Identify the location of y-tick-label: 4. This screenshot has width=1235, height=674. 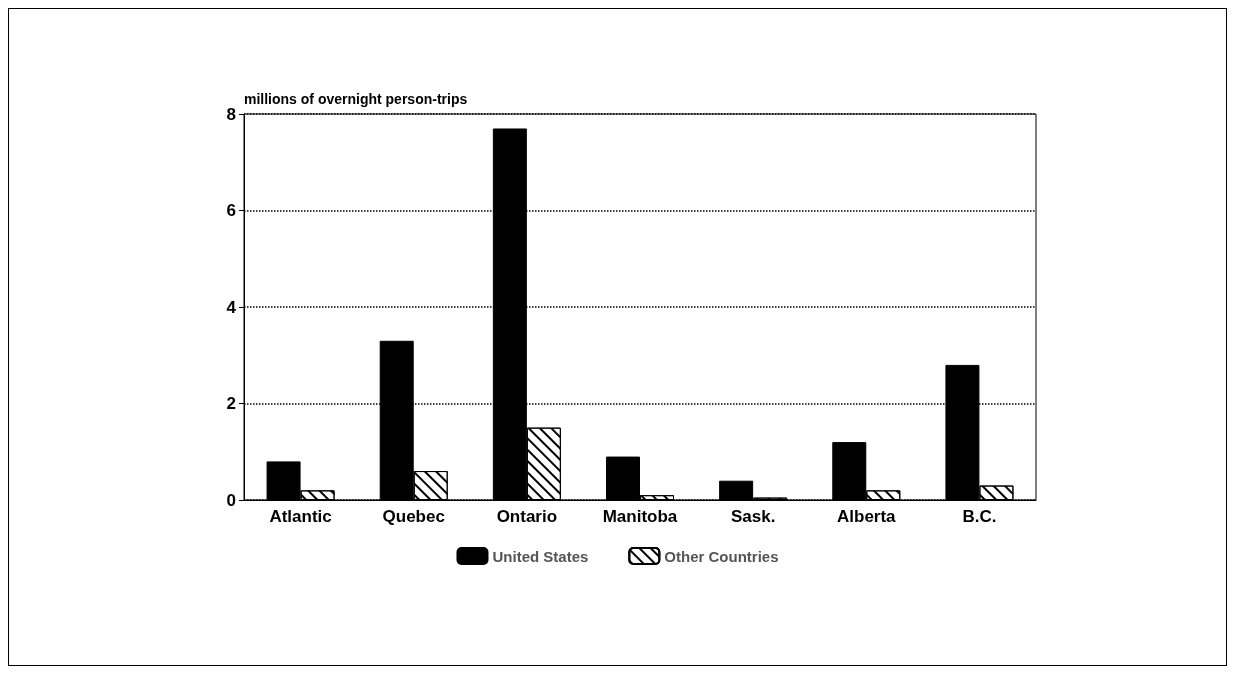
(231, 307).